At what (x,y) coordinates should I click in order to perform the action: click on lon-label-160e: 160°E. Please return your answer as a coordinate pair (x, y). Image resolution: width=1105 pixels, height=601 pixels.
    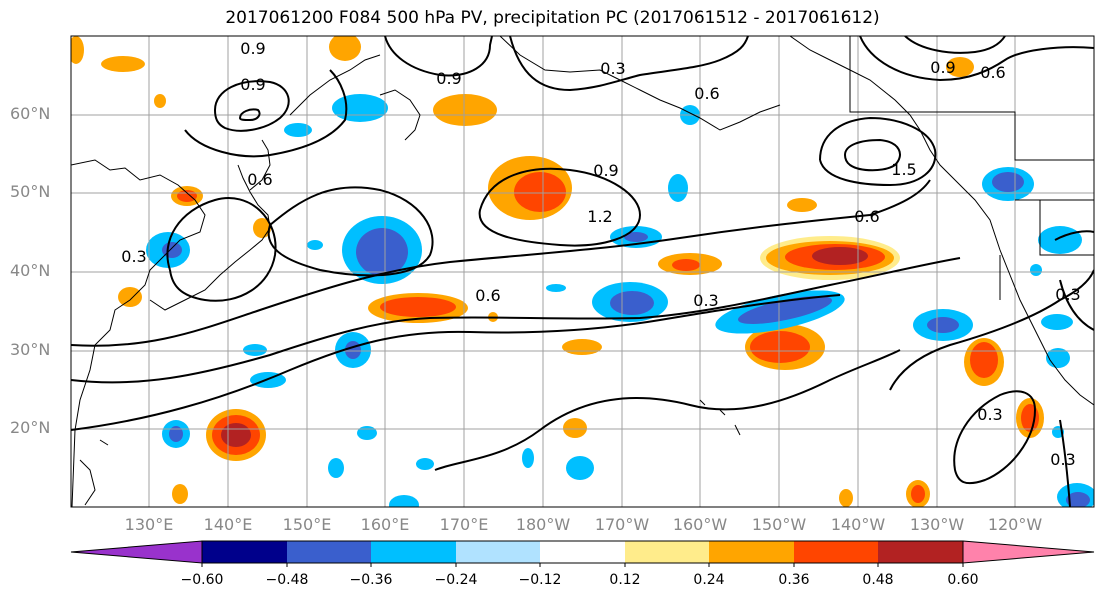
    Looking at the image, I should click on (385, 524).